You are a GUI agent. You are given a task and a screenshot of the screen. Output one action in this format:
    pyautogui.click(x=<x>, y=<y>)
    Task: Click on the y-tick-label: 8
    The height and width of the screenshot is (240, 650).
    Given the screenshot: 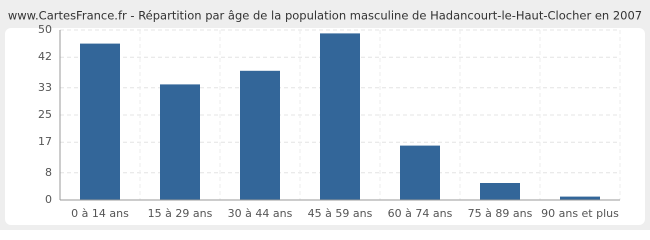 What is the action you would take?
    pyautogui.click(x=48, y=172)
    